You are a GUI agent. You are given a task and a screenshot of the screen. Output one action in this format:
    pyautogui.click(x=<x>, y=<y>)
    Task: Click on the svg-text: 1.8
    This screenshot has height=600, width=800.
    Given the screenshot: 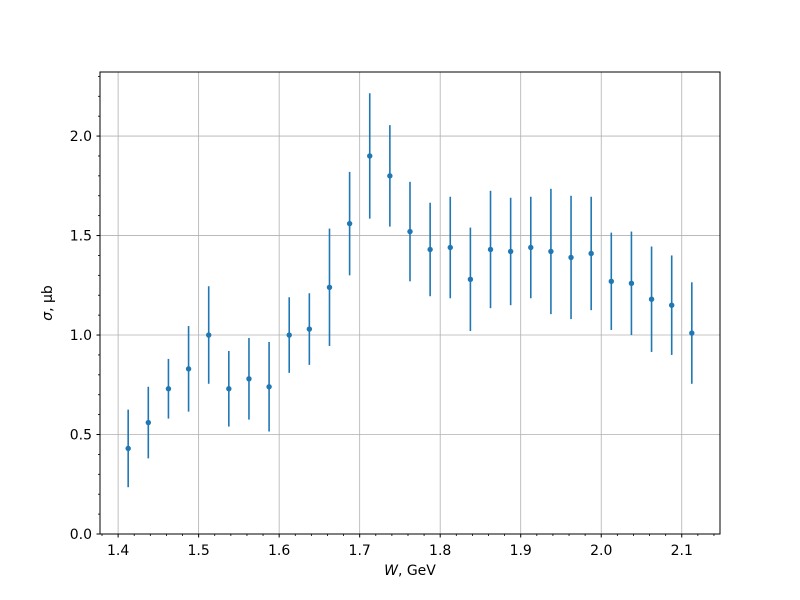 What is the action you would take?
    pyautogui.click(x=440, y=551)
    